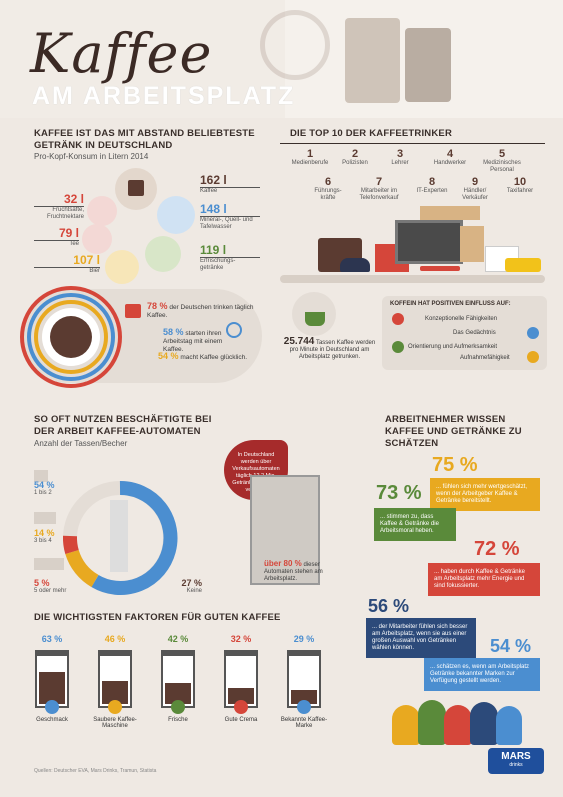 The height and width of the screenshot is (797, 563). What do you see at coordinates (389, 606) in the screenshot?
I see `bubble-56-pct: 56 %` at bounding box center [389, 606].